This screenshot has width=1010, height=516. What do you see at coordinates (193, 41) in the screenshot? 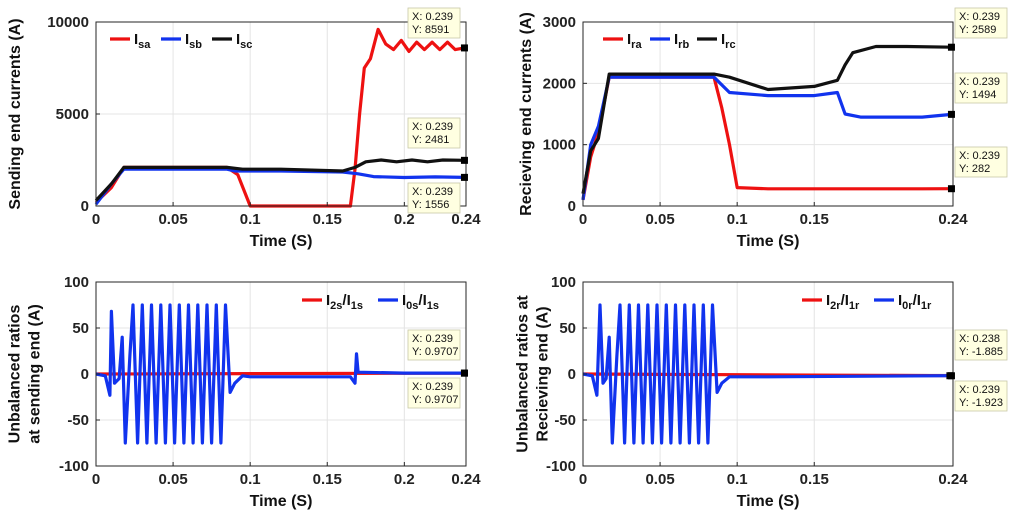
I see `legend-entry: Isb` at bounding box center [193, 41].